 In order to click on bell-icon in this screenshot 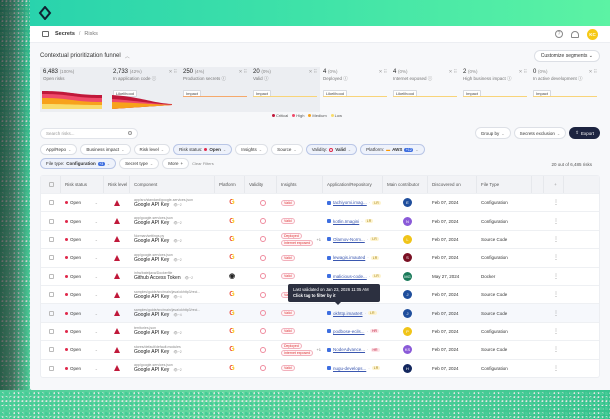, I will do `click(575, 34)`.